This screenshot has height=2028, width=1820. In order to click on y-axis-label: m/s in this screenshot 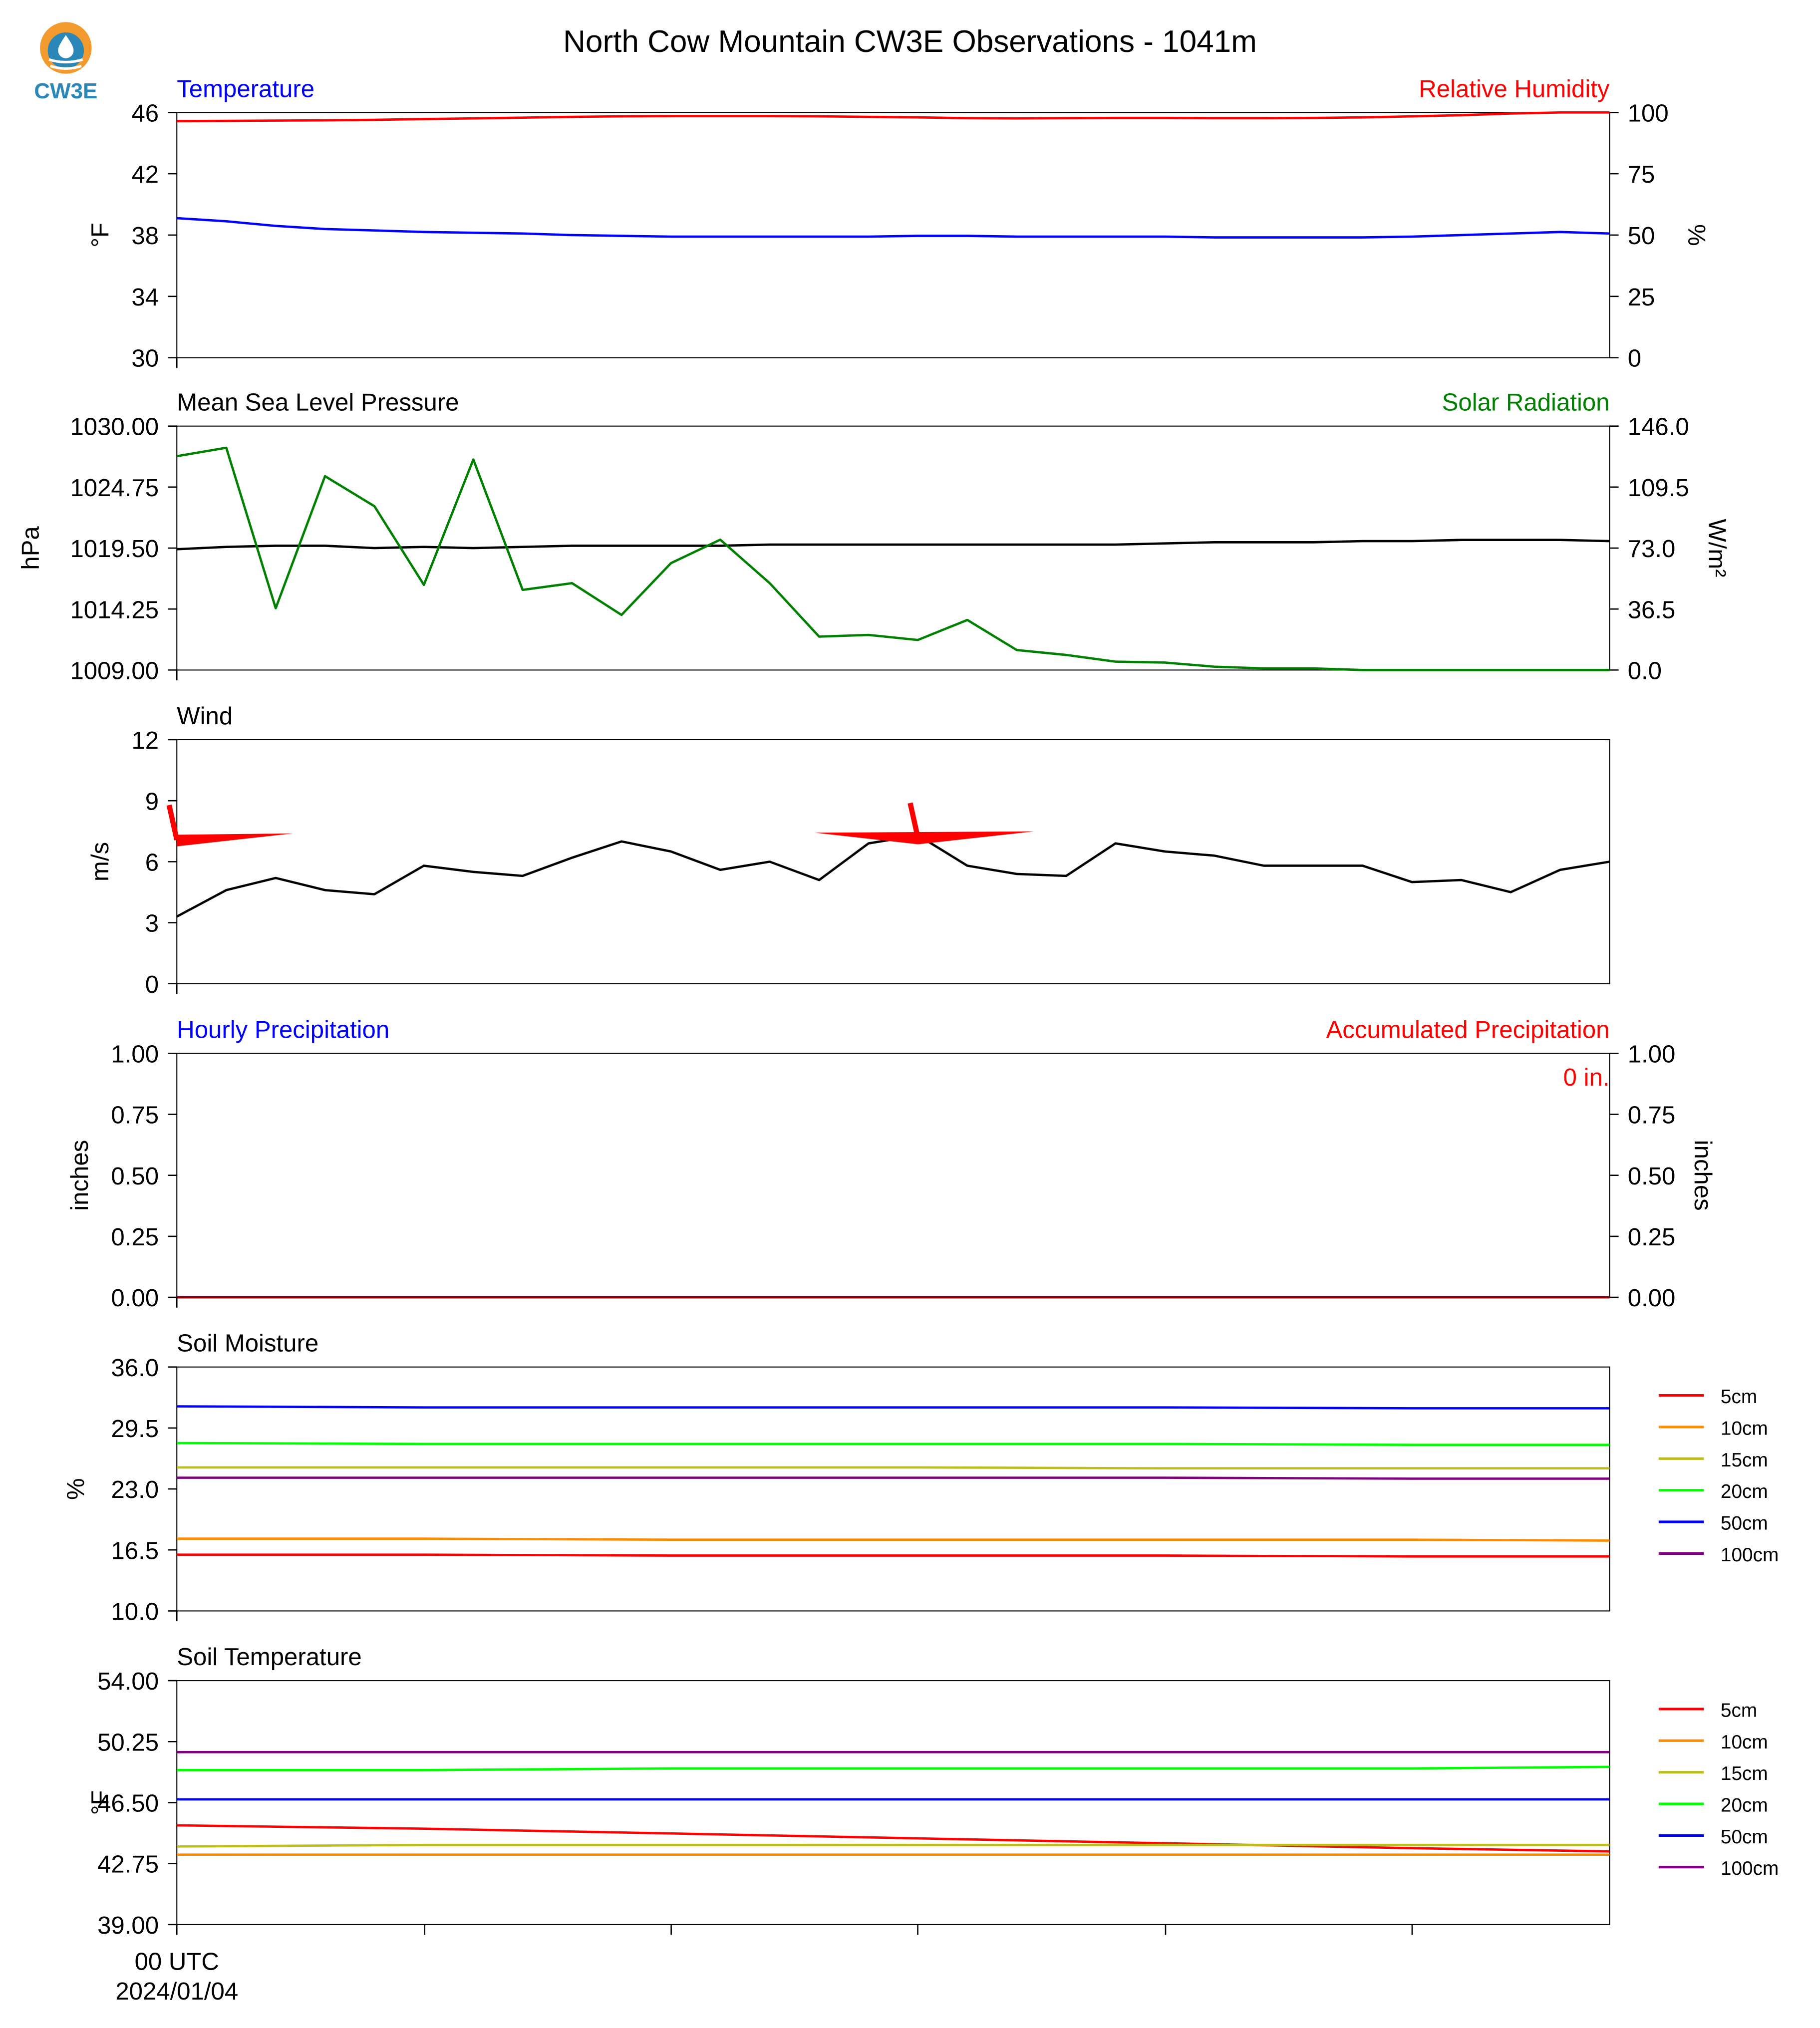, I will do `click(100, 861)`.